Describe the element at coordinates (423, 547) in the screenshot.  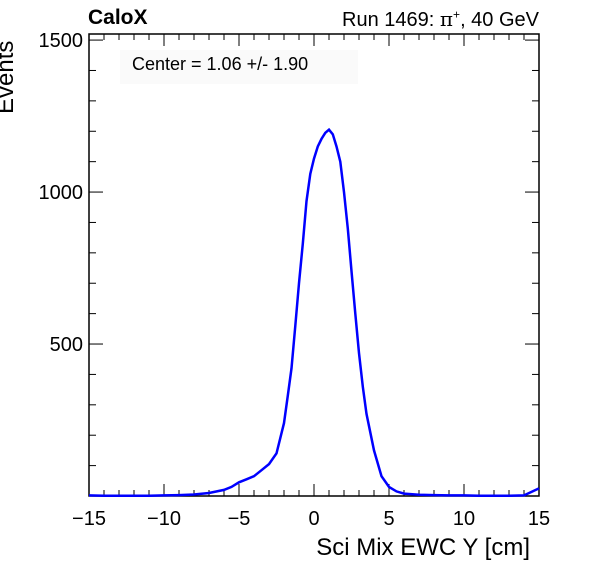
I see `x-axis-label: Sci Mix EWC Y [cm]` at that location.